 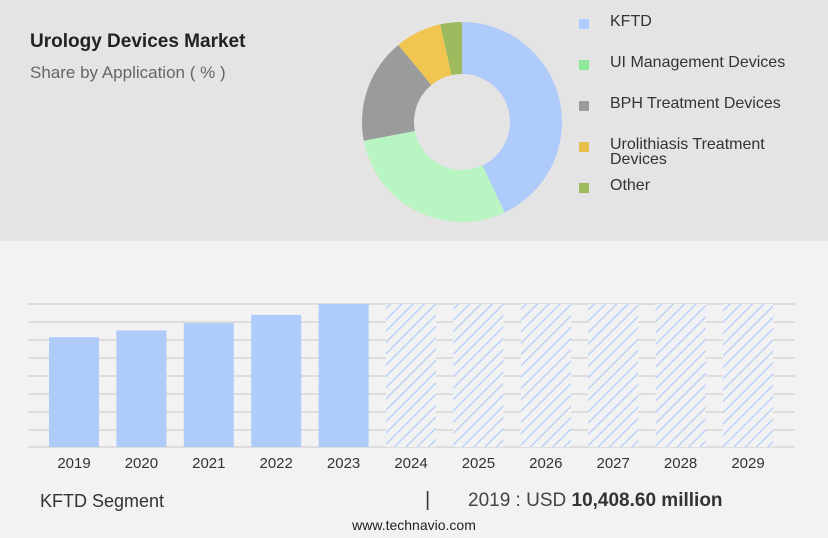 What do you see at coordinates (584, 65) in the screenshot?
I see `legend-swatch-ui-management` at bounding box center [584, 65].